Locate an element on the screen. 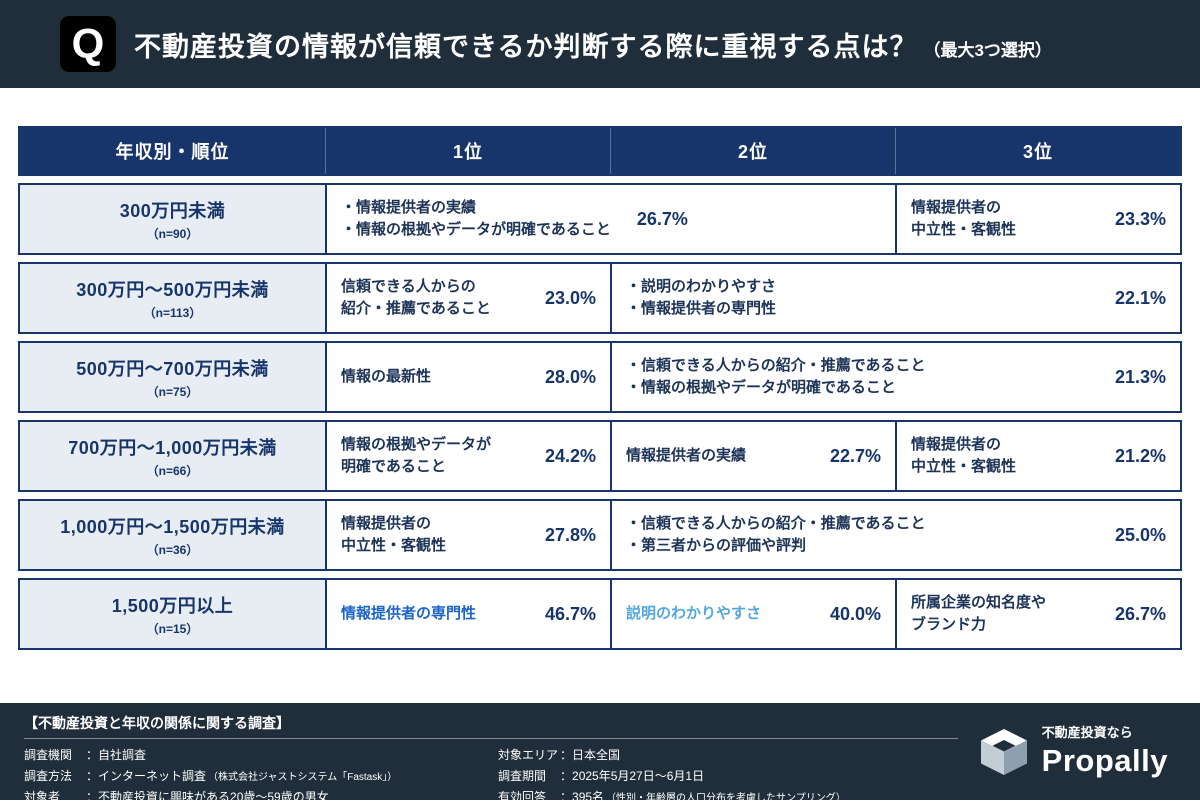 This screenshot has width=1200, height=808. income-label: 700万円〜1,000万円未満 is located at coordinates (172, 447).